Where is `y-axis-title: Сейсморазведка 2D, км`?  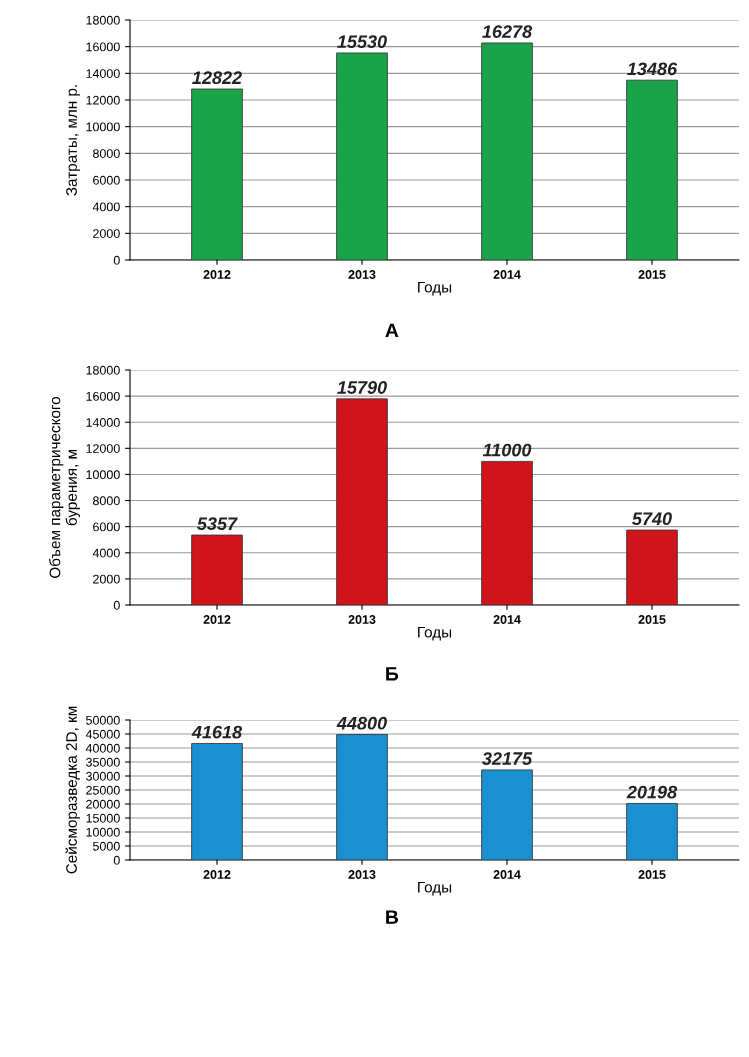
y-axis-title: Сейсморазведка 2D, км is located at coordinates (72, 790).